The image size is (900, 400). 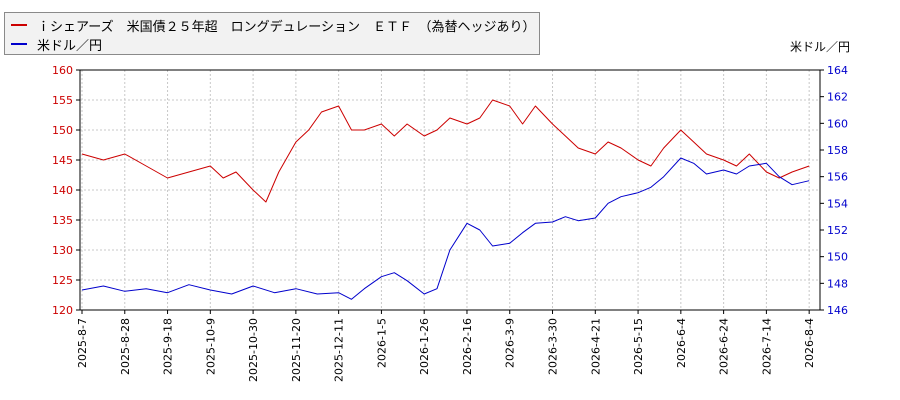 I want to click on x-tick-label: 2025-10-30, so click(x=253, y=350).